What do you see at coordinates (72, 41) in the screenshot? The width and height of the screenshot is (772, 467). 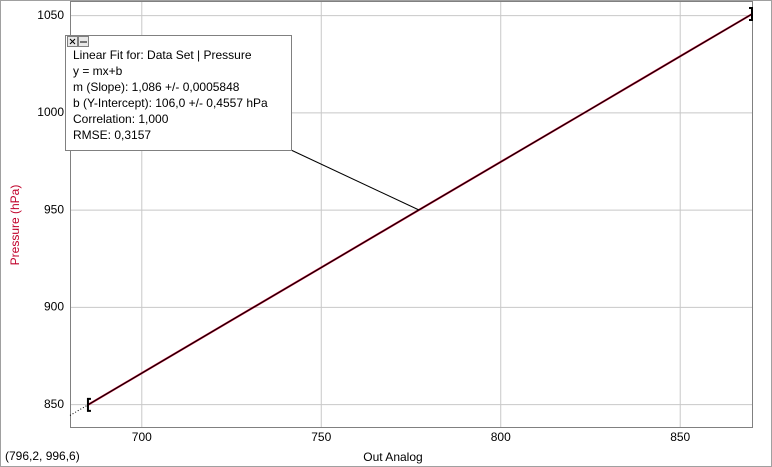 I see `close-icon` at bounding box center [72, 41].